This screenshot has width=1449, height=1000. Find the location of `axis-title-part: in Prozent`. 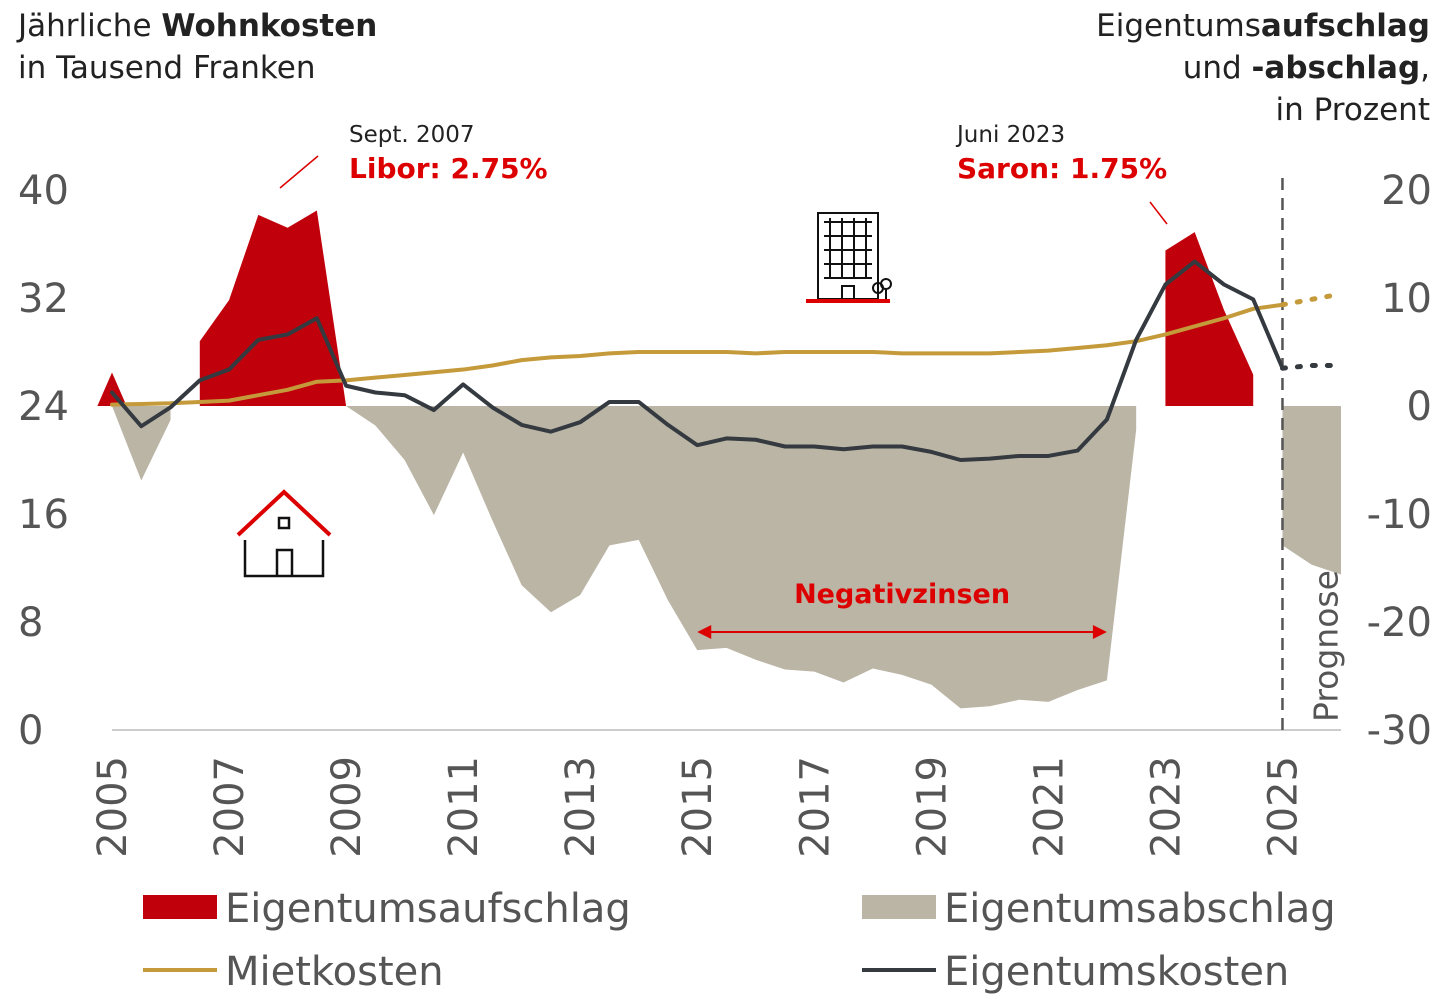

axis-title-part: in Prozent is located at coordinates (1353, 110).